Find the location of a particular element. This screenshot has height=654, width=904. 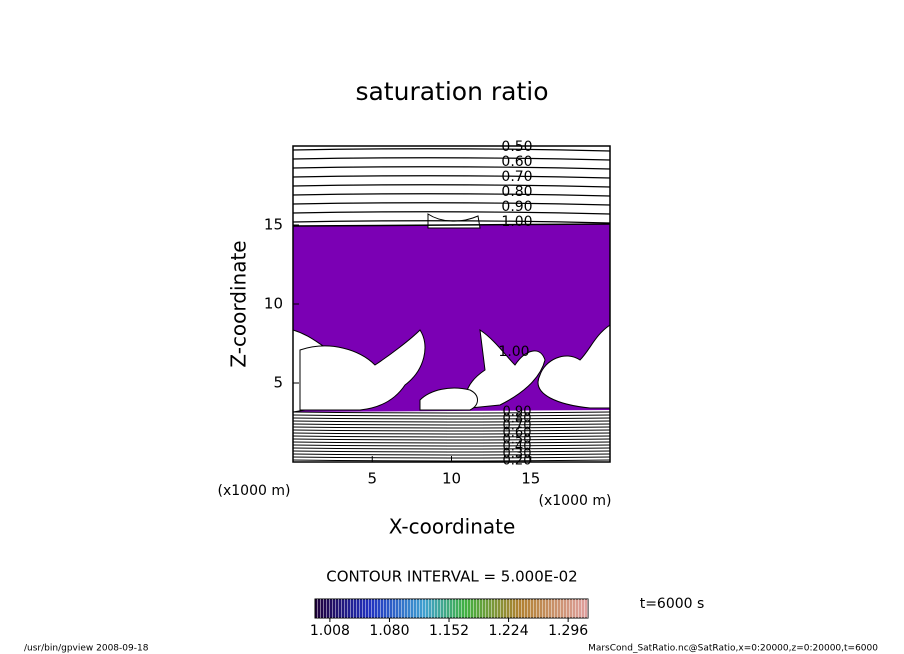

chart-title: saturation ratio is located at coordinates (451, 91).